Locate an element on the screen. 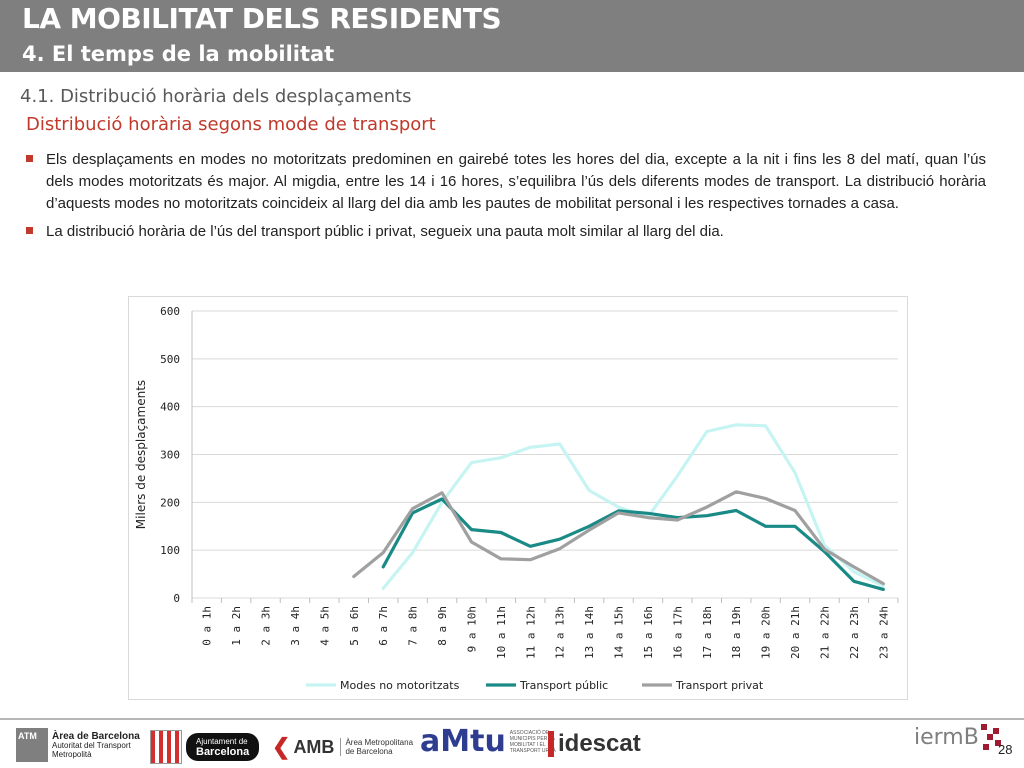  y-axis-label: Milers de desplaçaments is located at coordinates (141, 454).